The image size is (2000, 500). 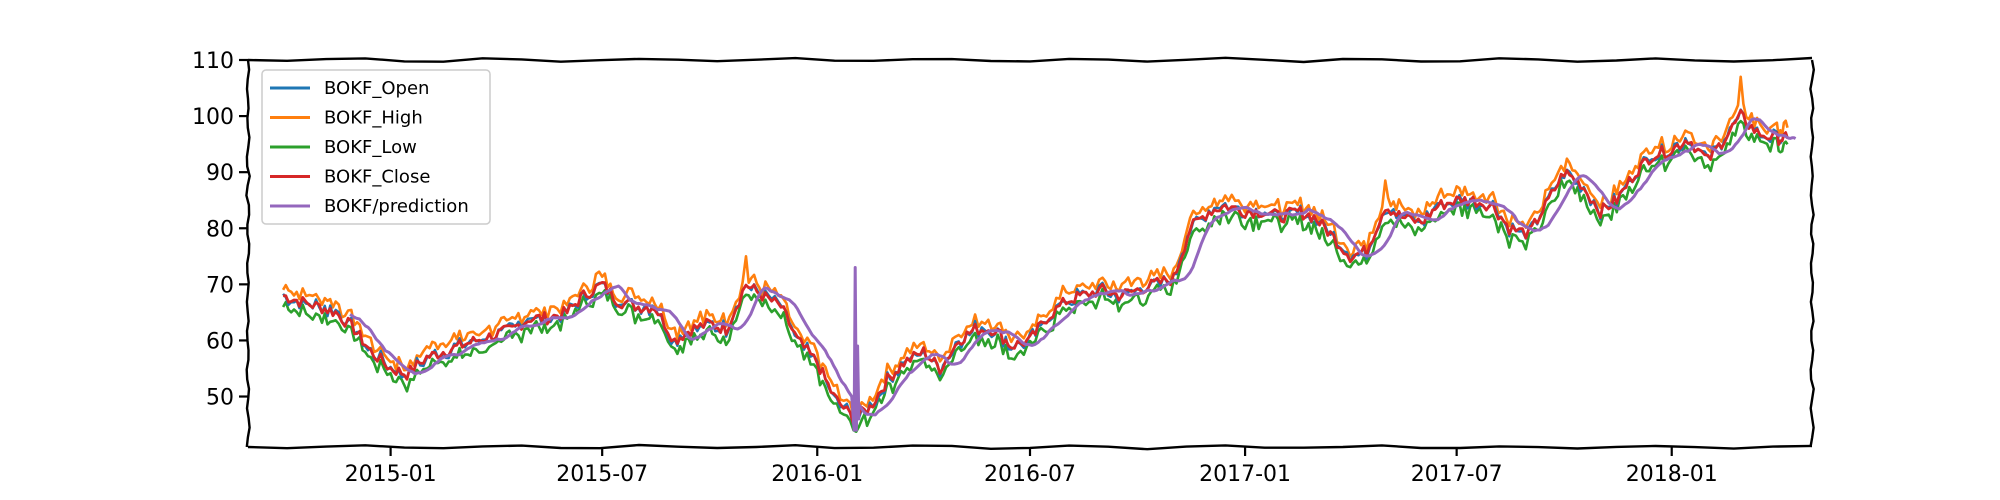 I want to click on axis-left, so click(x=248, y=253).